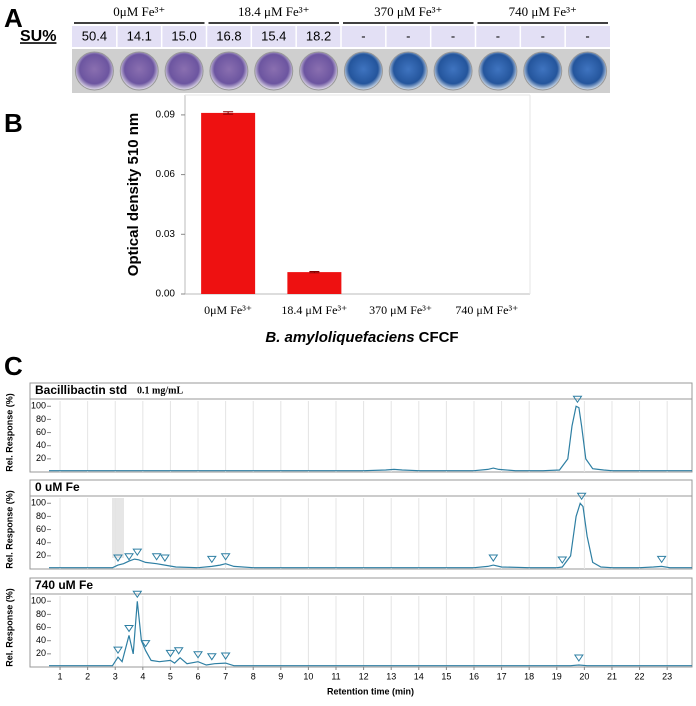  Describe the element at coordinates (142, 676) in the screenshot. I see `x-tick-label: 4` at that location.